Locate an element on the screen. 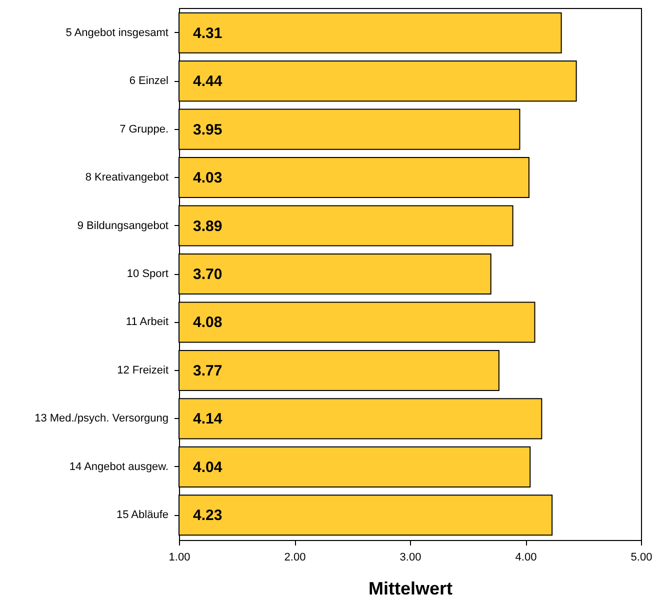 This screenshot has width=653, height=600. y-tick-label: 5 Angebot insgesamt is located at coordinates (117, 32).